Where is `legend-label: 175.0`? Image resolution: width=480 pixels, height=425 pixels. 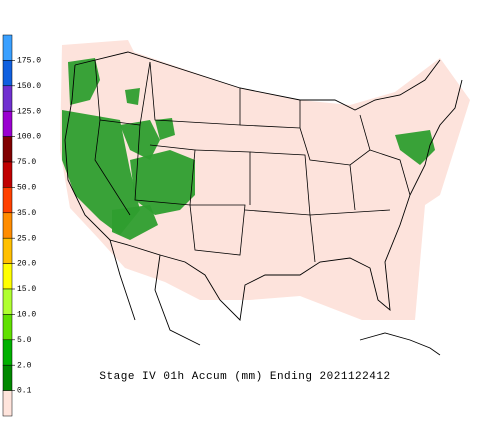 legend-label: 175.0 is located at coordinates (29, 61).